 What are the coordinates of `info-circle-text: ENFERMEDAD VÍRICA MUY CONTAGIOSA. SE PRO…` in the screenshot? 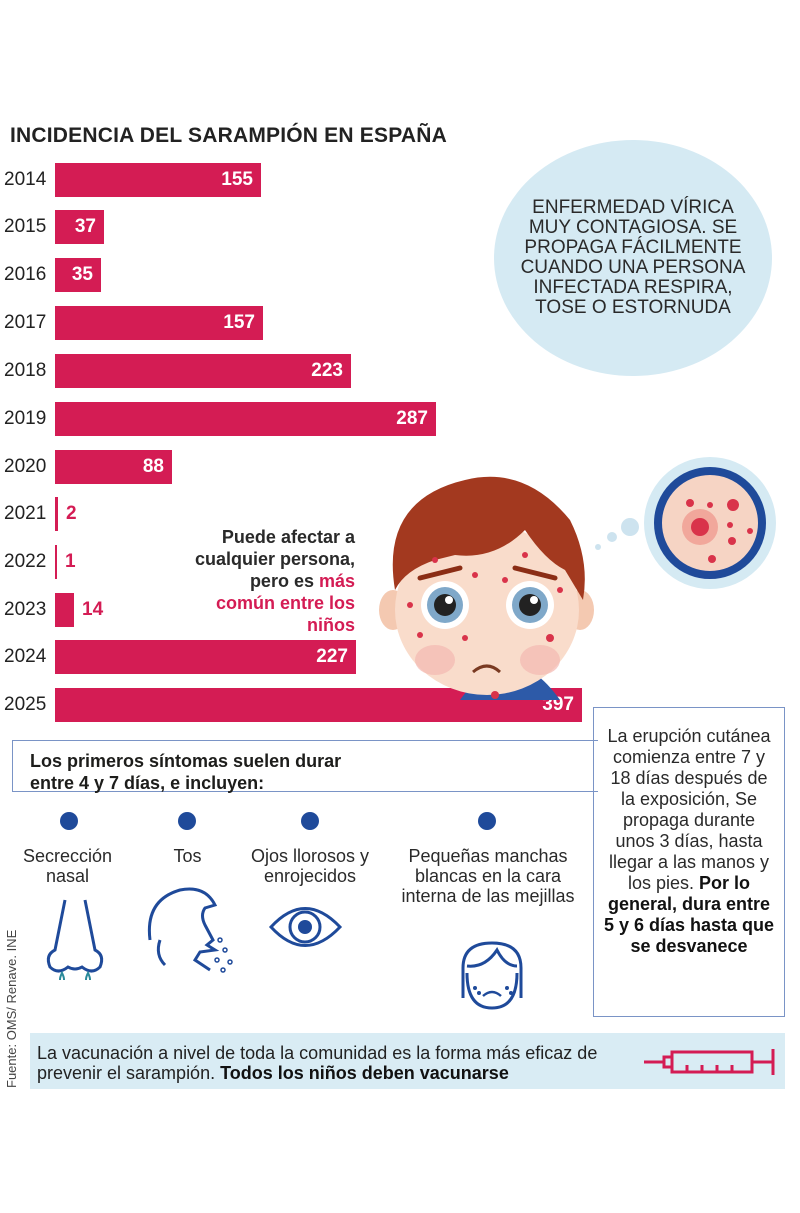 It's located at (633, 257).